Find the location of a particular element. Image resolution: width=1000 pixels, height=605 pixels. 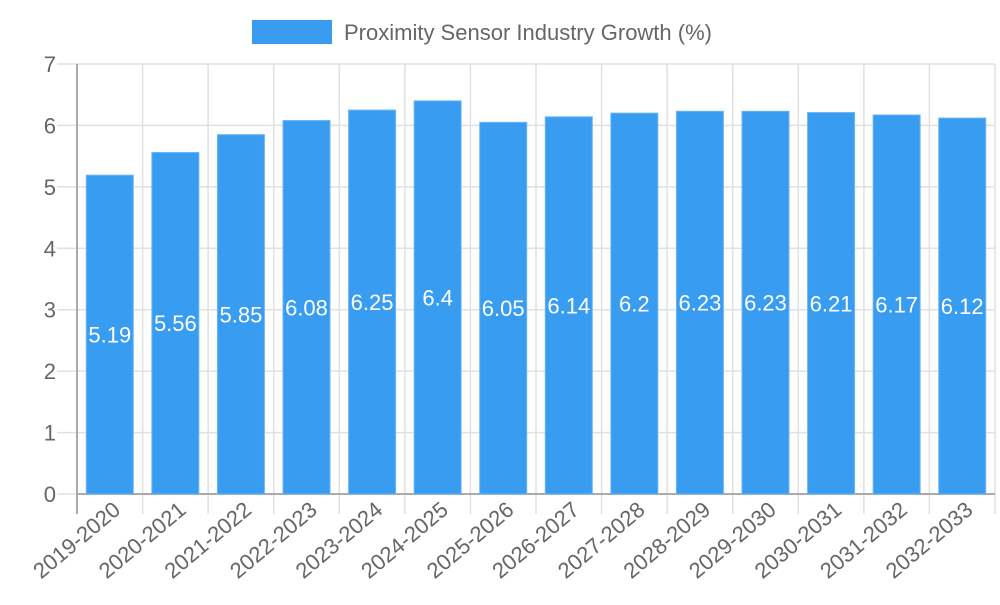

data-label: 6.25 is located at coordinates (372, 302).